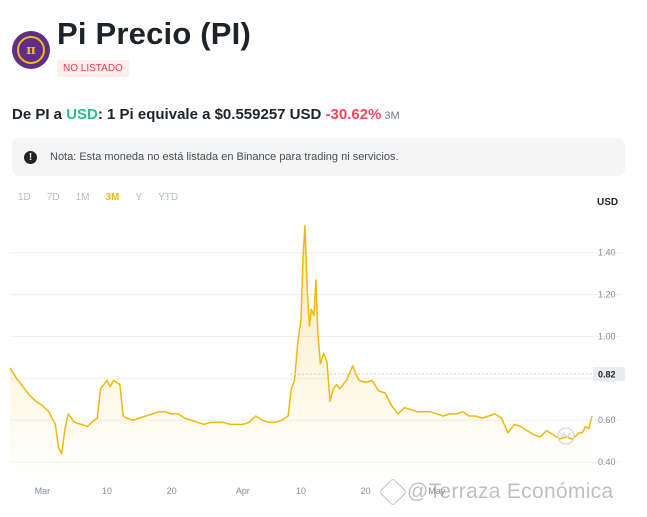 The width and height of the screenshot is (647, 517). I want to click on price-change: -30.62%, so click(353, 114).